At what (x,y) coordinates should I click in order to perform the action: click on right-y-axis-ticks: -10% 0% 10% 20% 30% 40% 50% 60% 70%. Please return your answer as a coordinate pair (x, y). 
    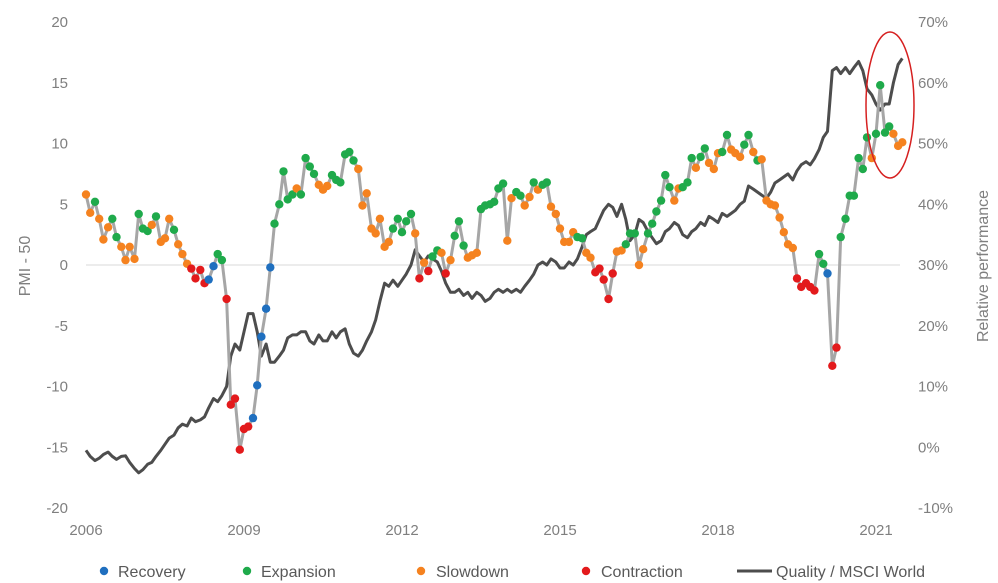
    Looking at the image, I should click on (935, 265).